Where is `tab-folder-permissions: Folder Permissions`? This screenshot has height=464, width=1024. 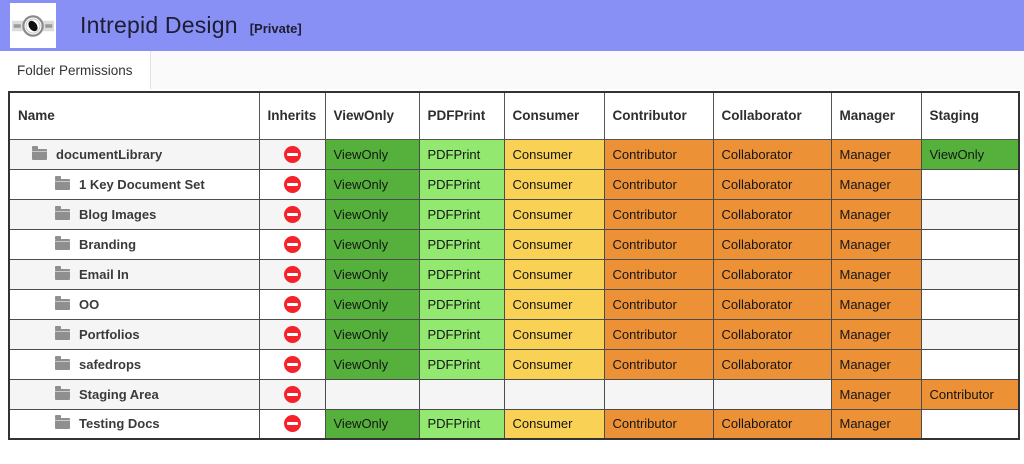 tab-folder-permissions: Folder Permissions is located at coordinates (75, 70).